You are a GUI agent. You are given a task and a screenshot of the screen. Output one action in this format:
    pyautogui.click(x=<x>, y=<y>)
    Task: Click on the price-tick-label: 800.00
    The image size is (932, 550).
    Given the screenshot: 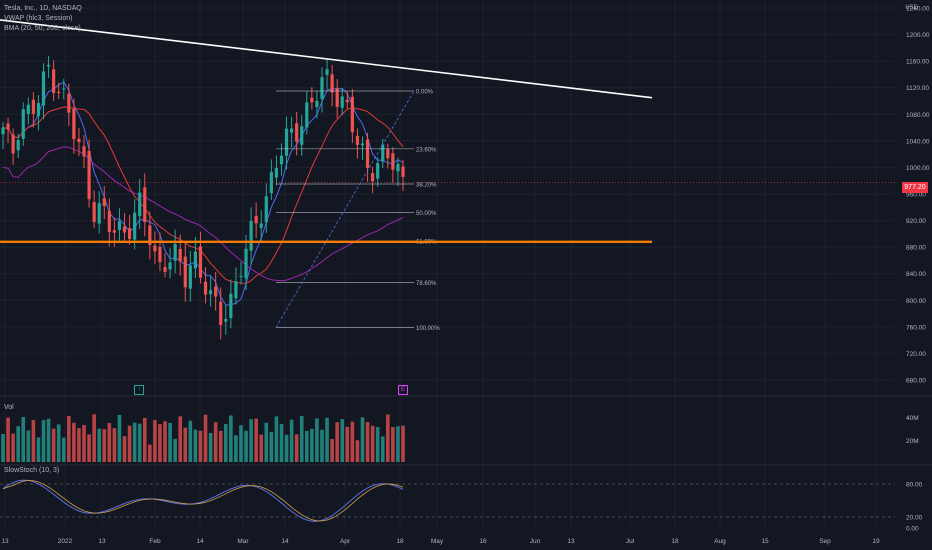 What is the action you would take?
    pyautogui.click(x=916, y=301)
    